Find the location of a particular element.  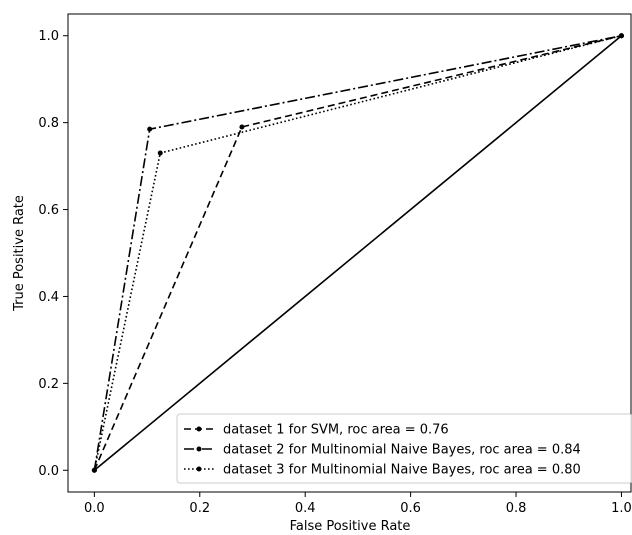

y-tick-label: 0.8 is located at coordinates (48, 123).